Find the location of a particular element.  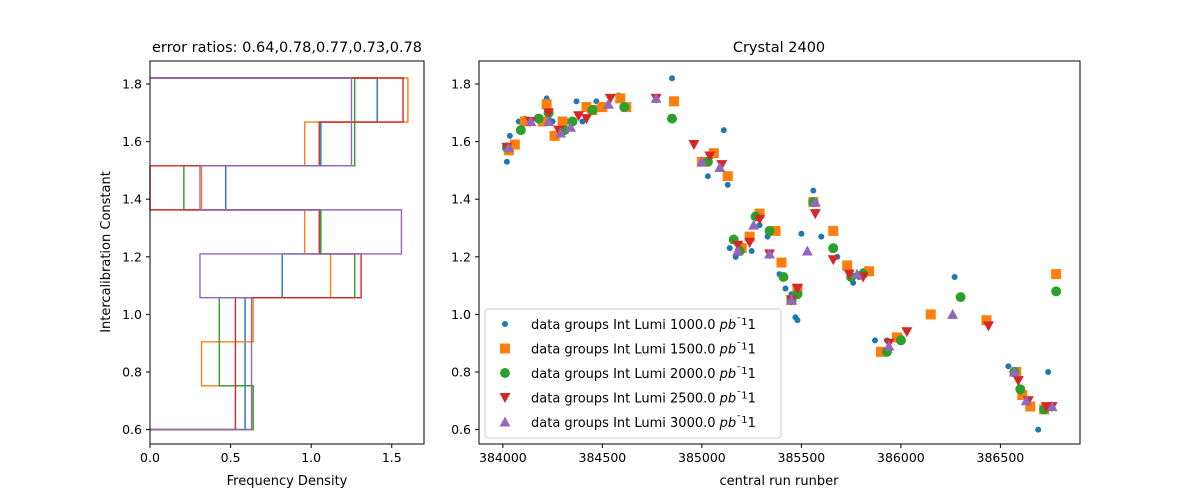

histogram-x-tick-label: 0.5 is located at coordinates (231, 457).